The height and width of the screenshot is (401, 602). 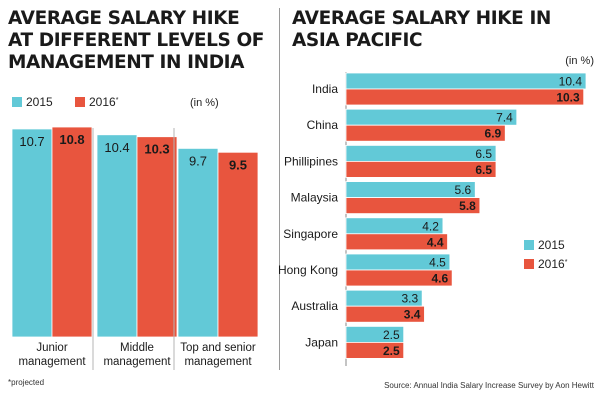 What do you see at coordinates (116, 147) in the screenshot?
I see `bar-value-2015-2: 10.4` at bounding box center [116, 147].